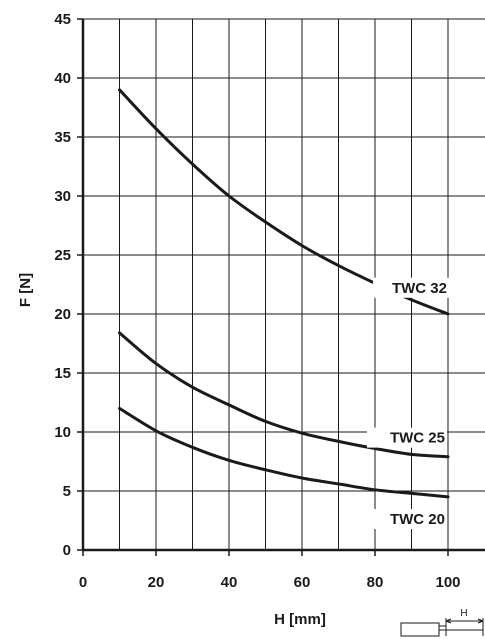  Describe the element at coordinates (420, 629) in the screenshot. I see `cylinder-body` at that location.